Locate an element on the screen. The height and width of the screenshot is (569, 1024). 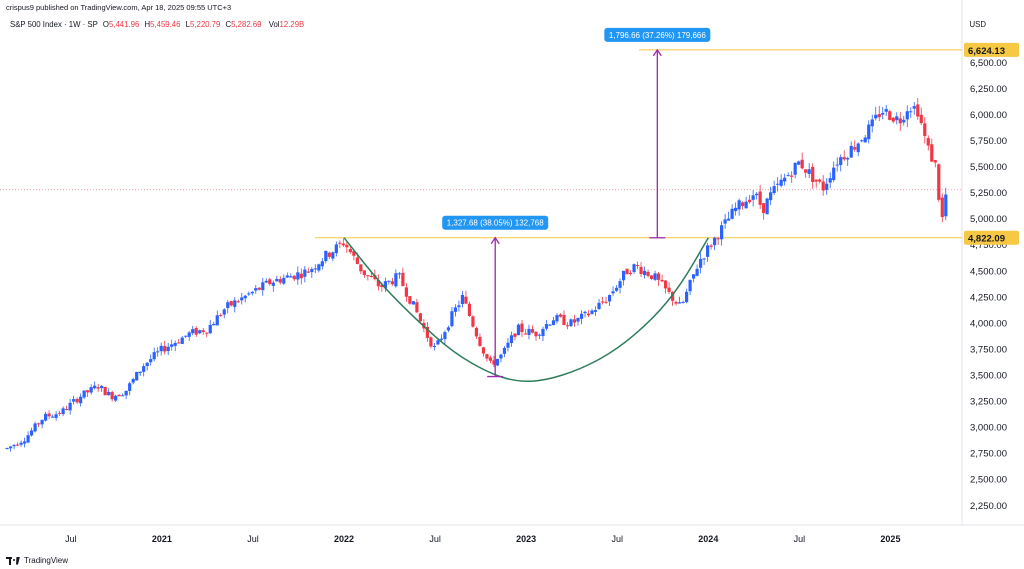
measure-arrow-1-head is located at coordinates (495, 240).